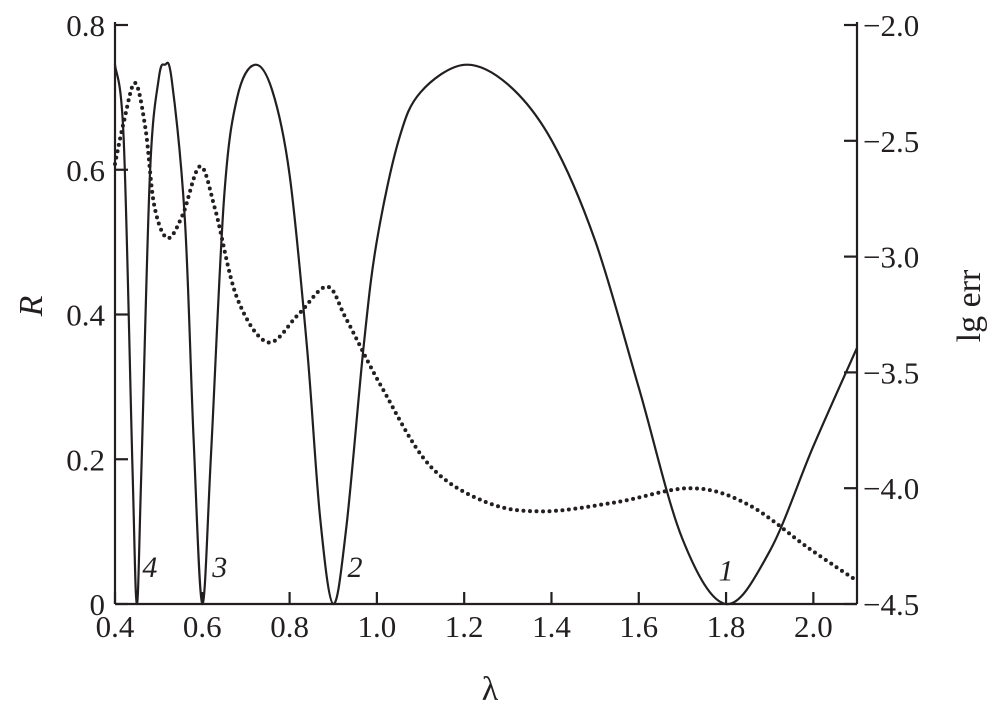 This screenshot has height=710, width=988. Describe the element at coordinates (149, 567) in the screenshot. I see `curve-label: 4` at that location.